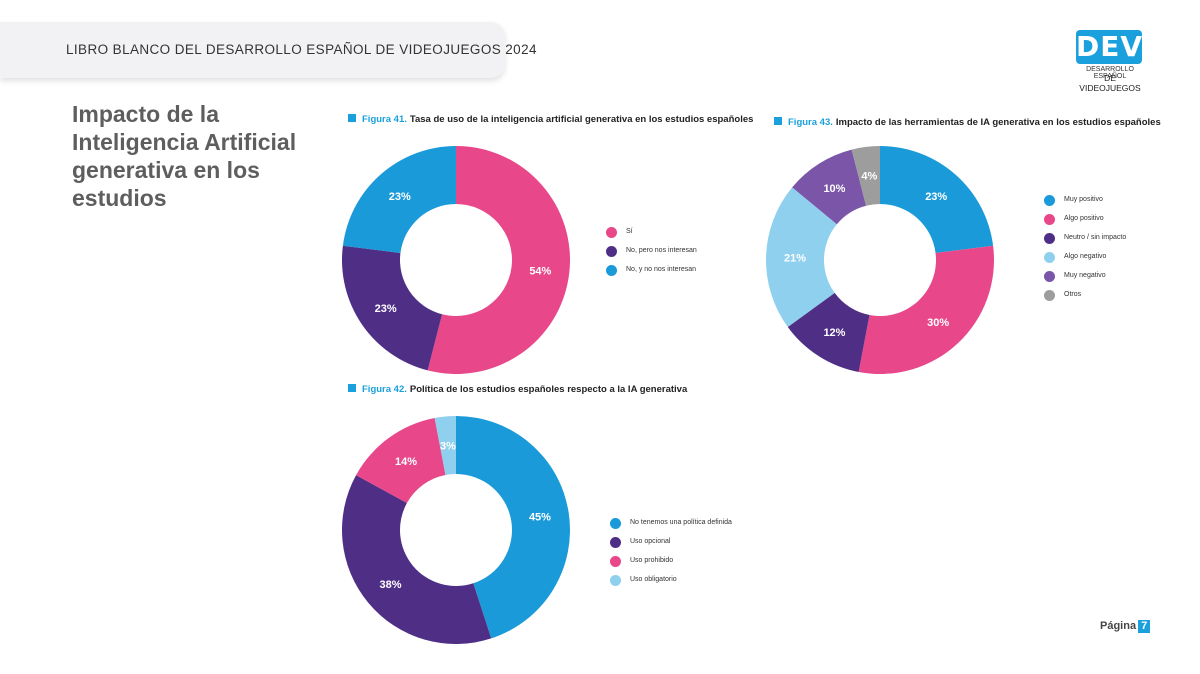 The width and height of the screenshot is (1200, 674). Describe the element at coordinates (1095, 237) in the screenshot. I see `fig43-legend-label-2: Neutro / sin impacto` at that location.